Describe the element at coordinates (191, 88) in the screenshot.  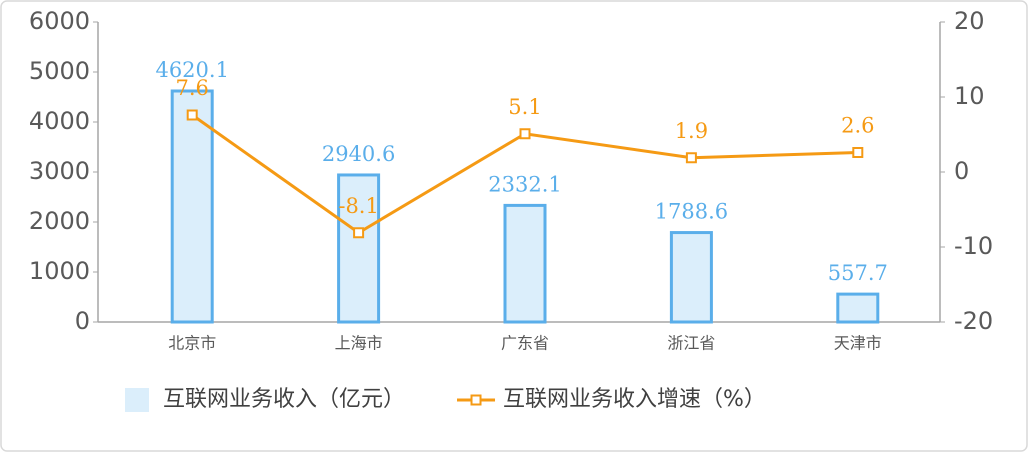
I see `line-value-label: 7.6` at that location.